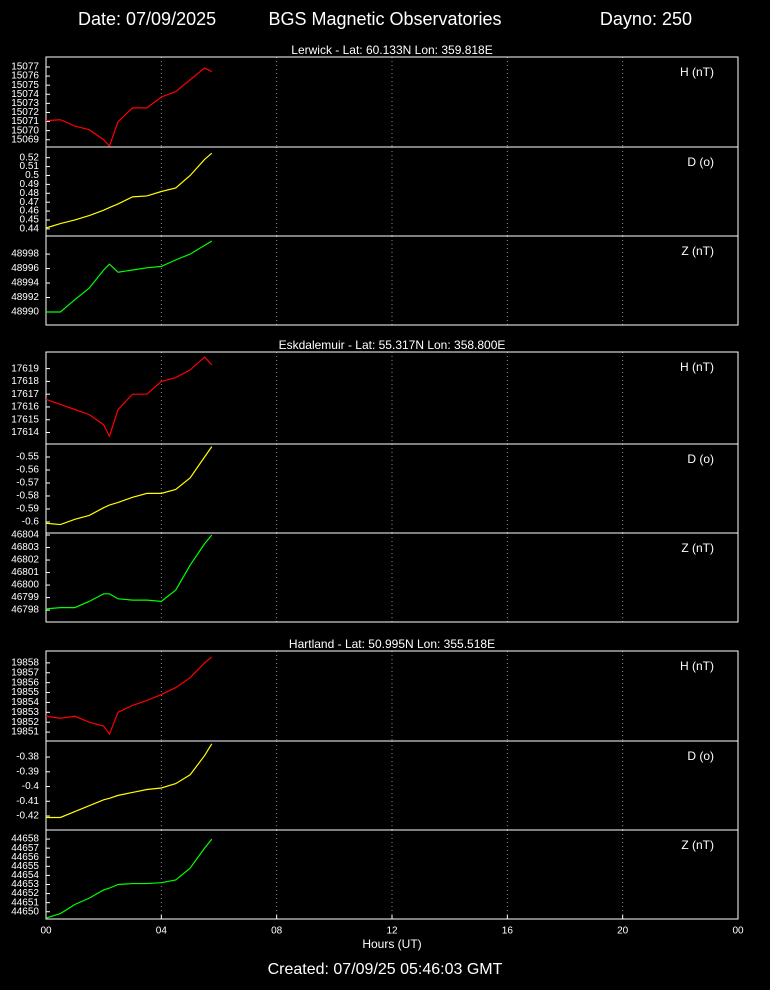  I want to click on y-tick-label: 15076, so click(25, 76).